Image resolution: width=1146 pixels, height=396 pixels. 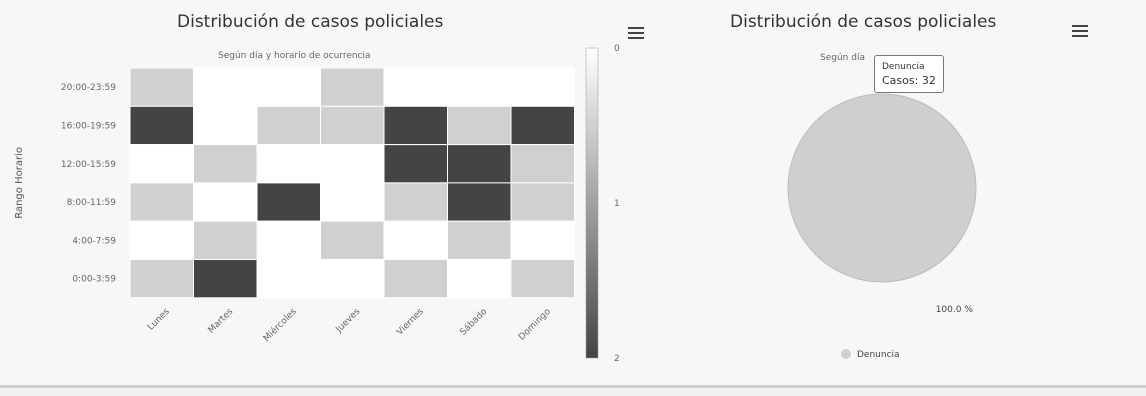 I want to click on colorscale-tick: 1, so click(x=617, y=204).